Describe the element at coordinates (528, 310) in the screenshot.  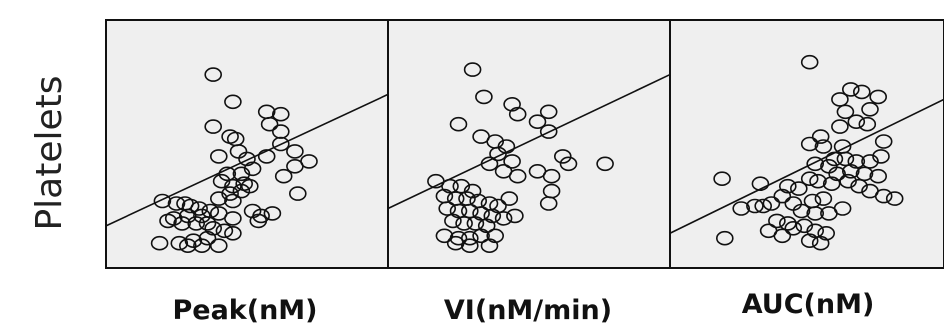
I see `x-axis-label-vi: VI(nM/min)` at that location.